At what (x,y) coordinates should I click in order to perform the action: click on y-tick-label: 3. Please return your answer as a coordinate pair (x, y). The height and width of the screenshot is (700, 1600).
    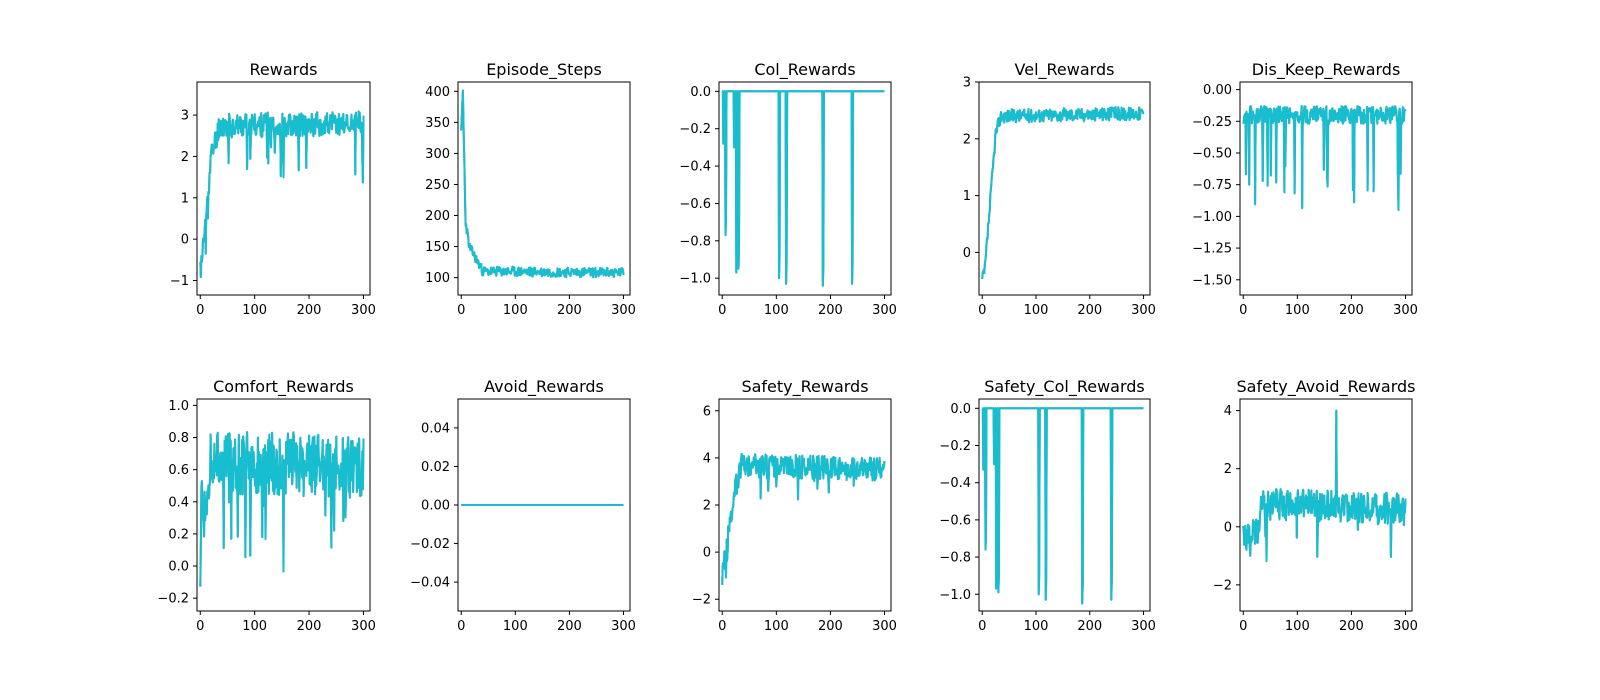
    Looking at the image, I should click on (967, 83).